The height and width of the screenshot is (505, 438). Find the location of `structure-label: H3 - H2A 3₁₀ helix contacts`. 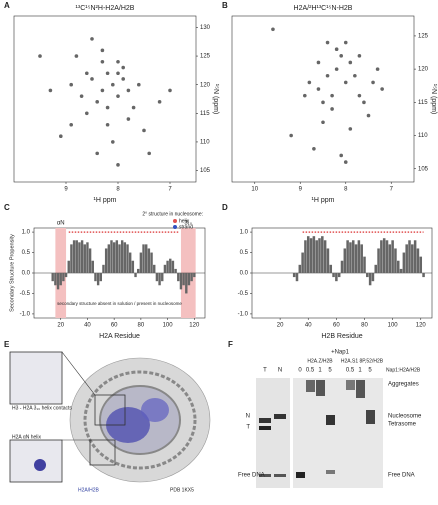

structure-label: H3 - H2A 3₁₀ helix contacts is located at coordinates (42, 408).